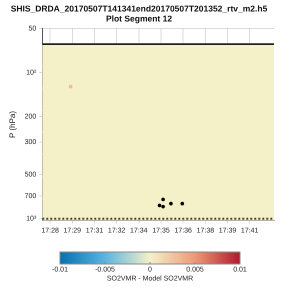 This screenshot has width=300, height=300. What do you see at coordinates (139, 19) in the screenshot?
I see `chart-subtitle: Plot Segment 12` at bounding box center [139, 19].